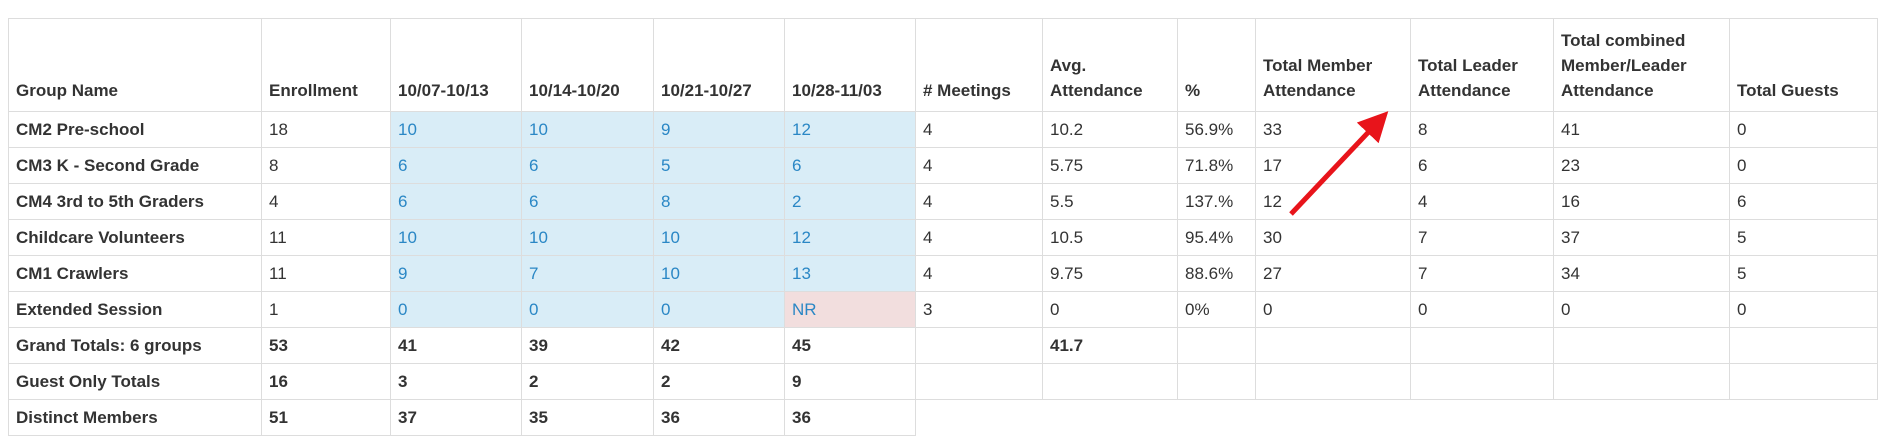 The width and height of the screenshot is (1883, 437). What do you see at coordinates (135, 381) in the screenshot?
I see `footer-label: Guest Only Totals` at bounding box center [135, 381].